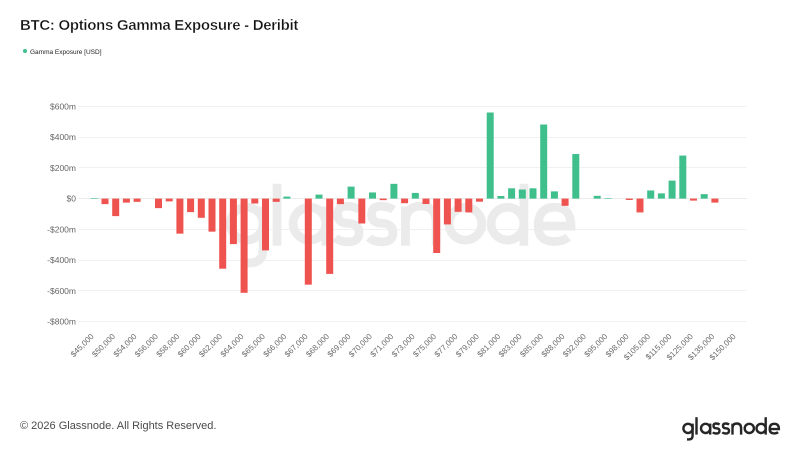 The height and width of the screenshot is (450, 800). Describe the element at coordinates (61, 229) in the screenshot. I see `svg-text: -$200m` at that location.